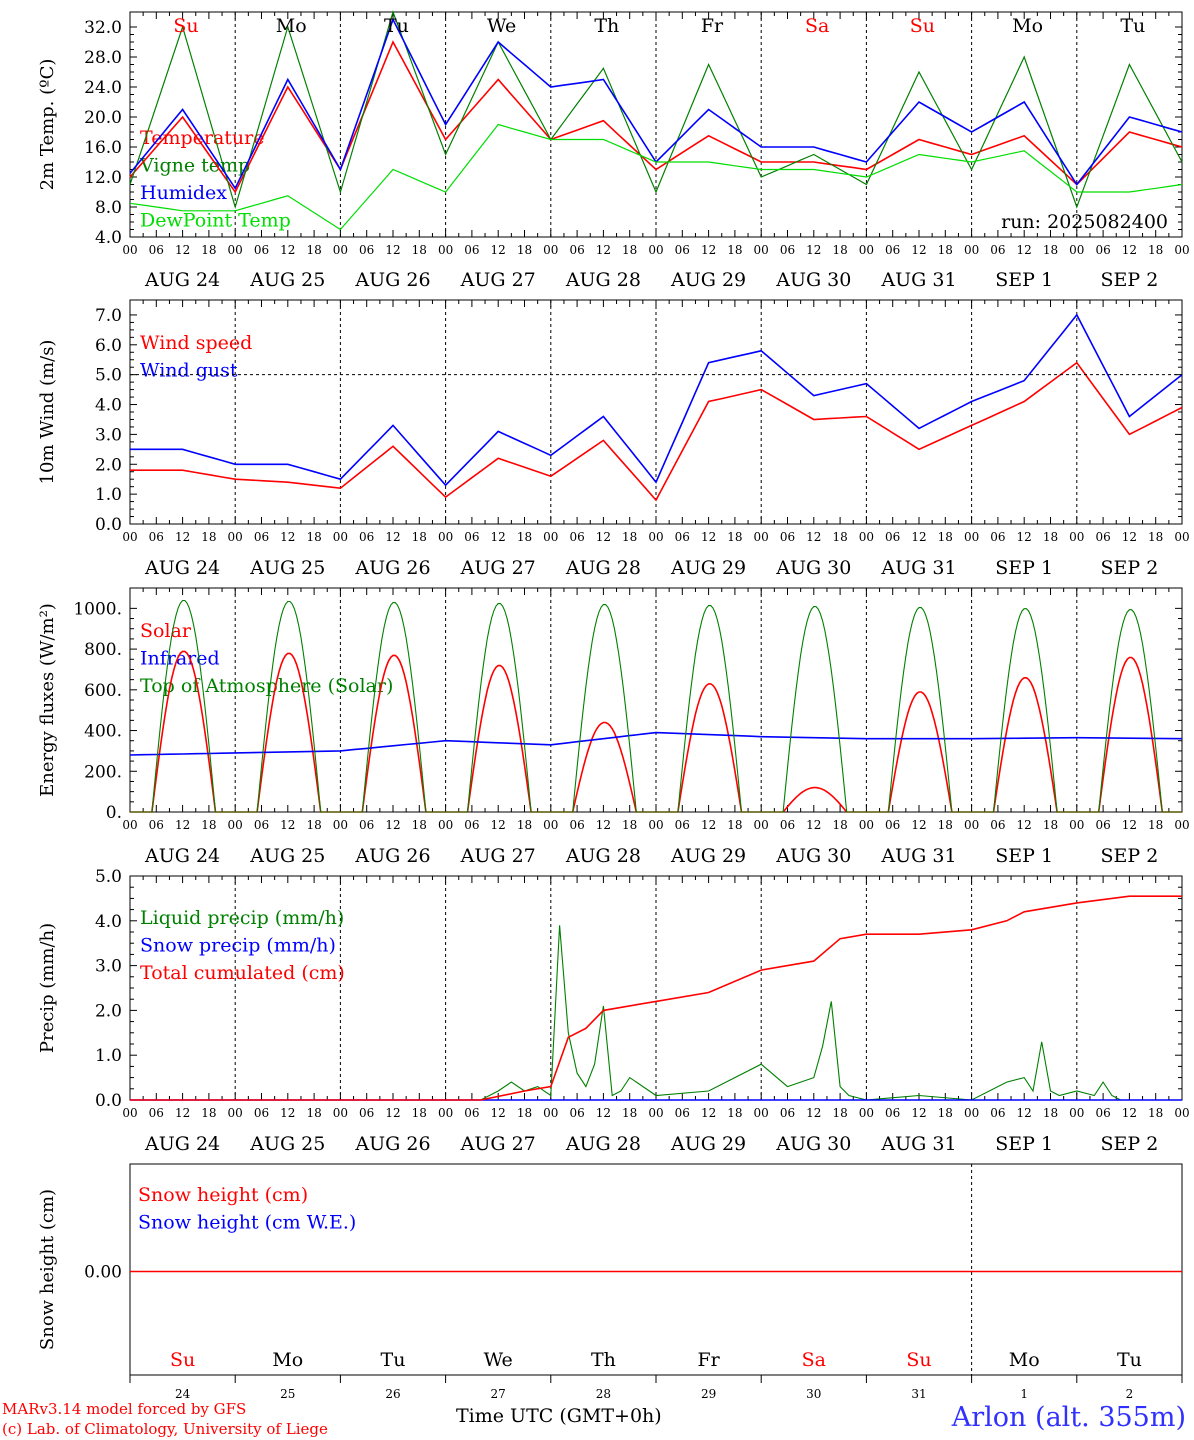 This screenshot has height=1440, width=1194. Describe the element at coordinates (103, 691) in the screenshot. I see `y-tick-label: 600.` at that location.